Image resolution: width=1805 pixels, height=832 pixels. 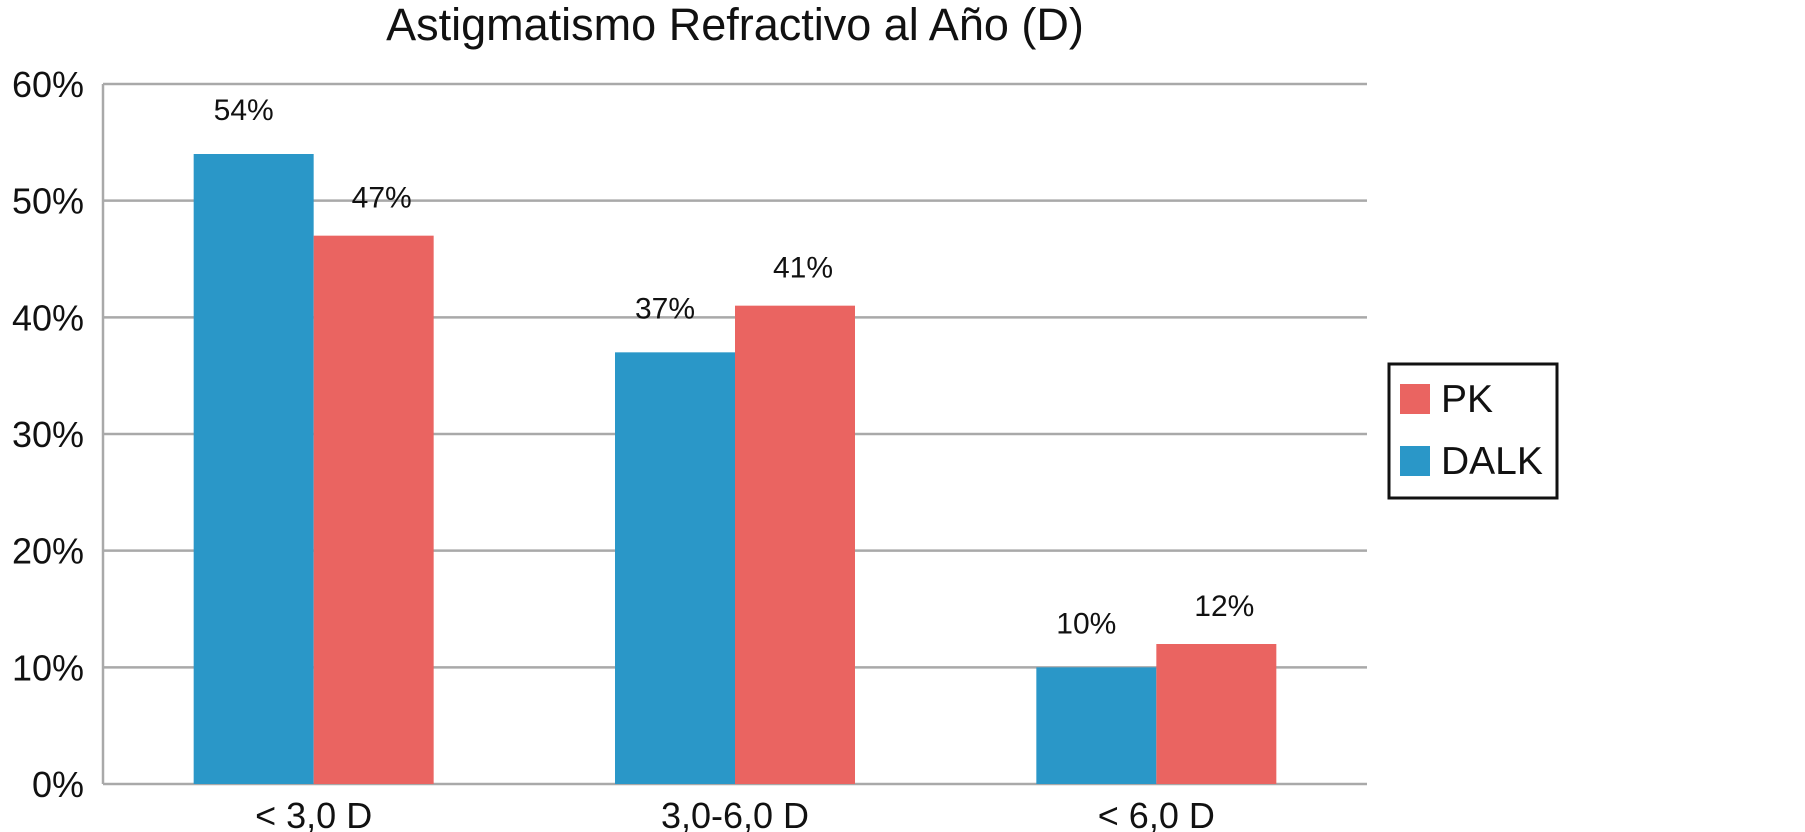 I want to click on data-label: 37%, so click(x=665, y=308).